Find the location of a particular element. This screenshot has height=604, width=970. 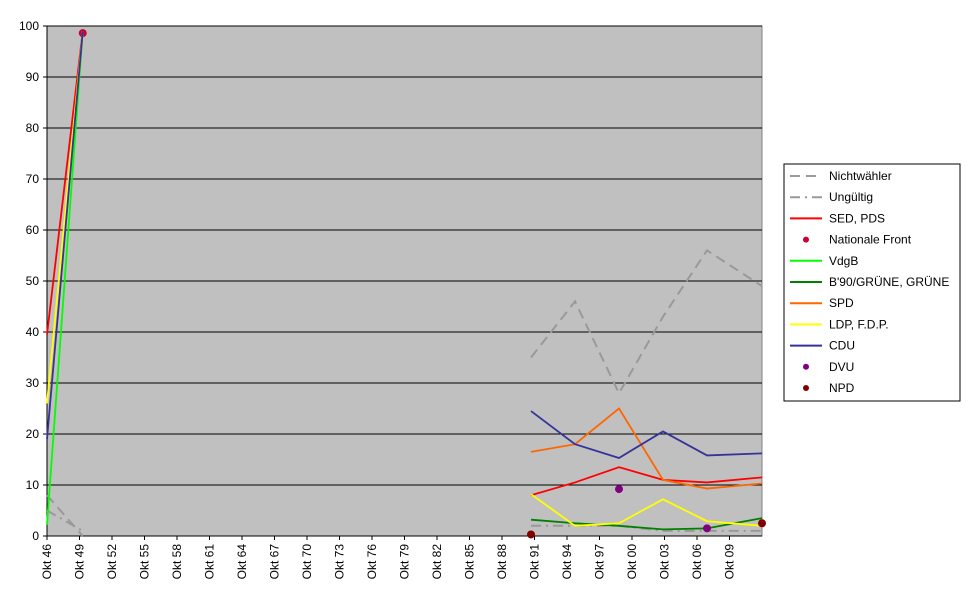

y-tick-label: 60 is located at coordinates (33, 230).